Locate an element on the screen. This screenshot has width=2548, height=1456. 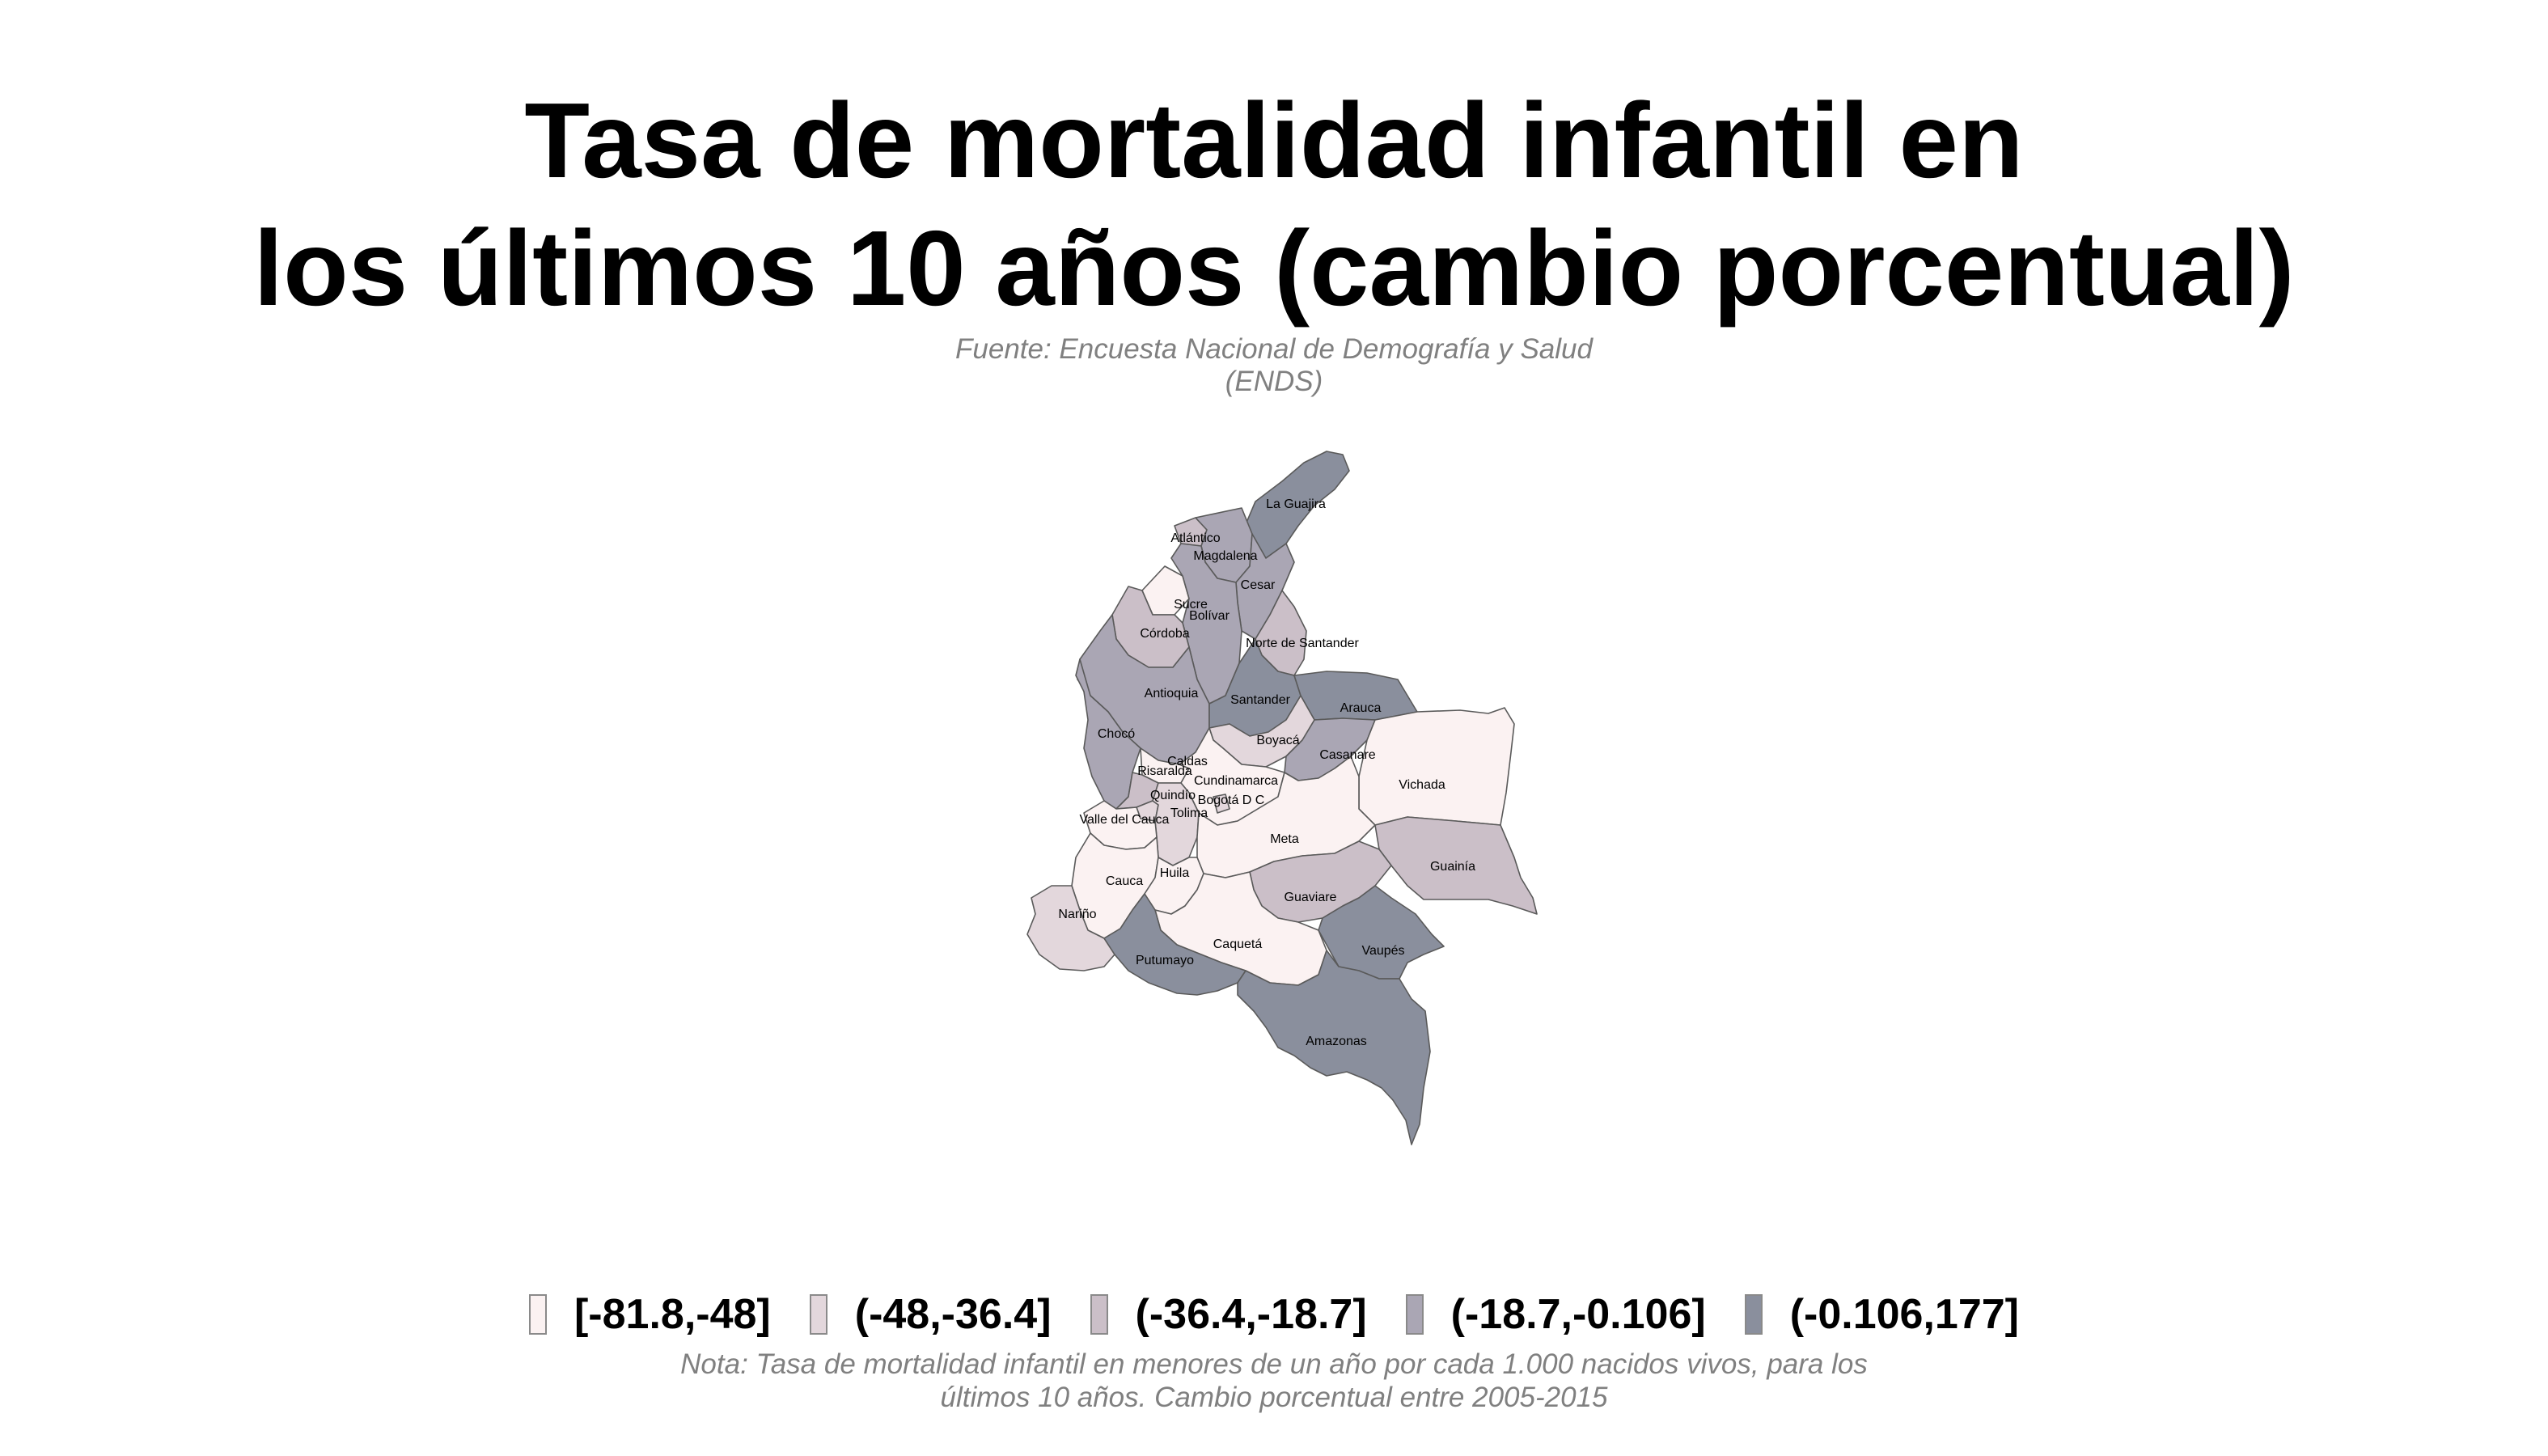
department-label-huila: Huila is located at coordinates (1175, 873).